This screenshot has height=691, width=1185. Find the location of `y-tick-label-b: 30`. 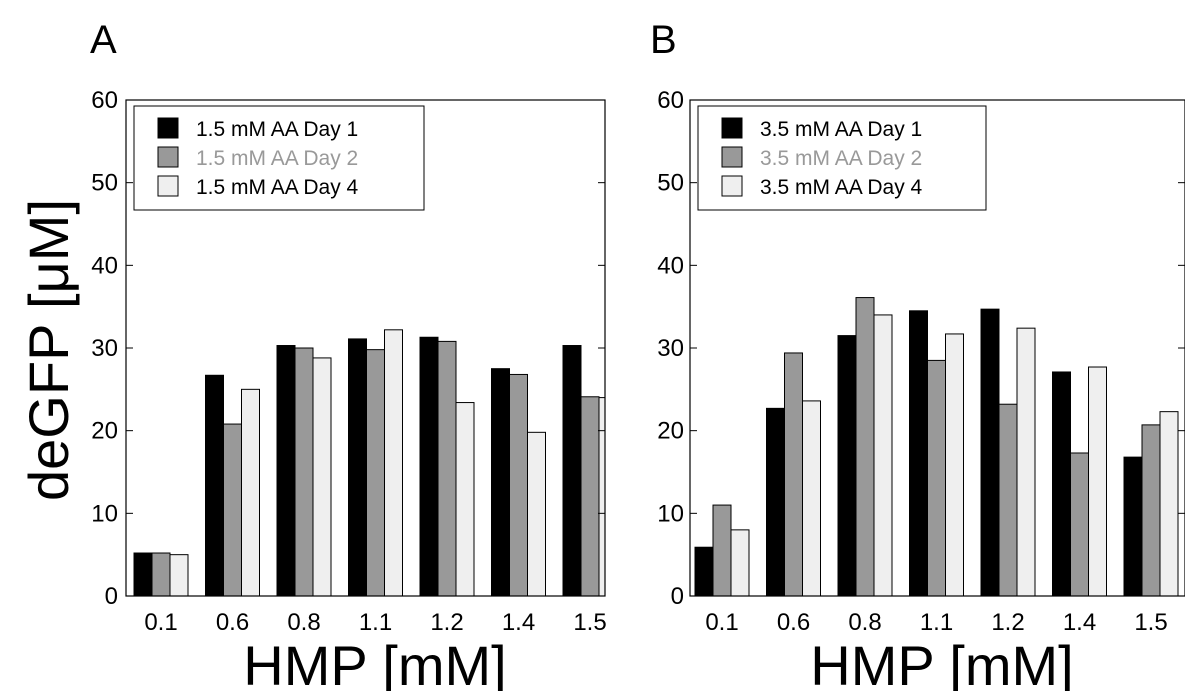

y-tick-label-b: 30 is located at coordinates (670, 348).